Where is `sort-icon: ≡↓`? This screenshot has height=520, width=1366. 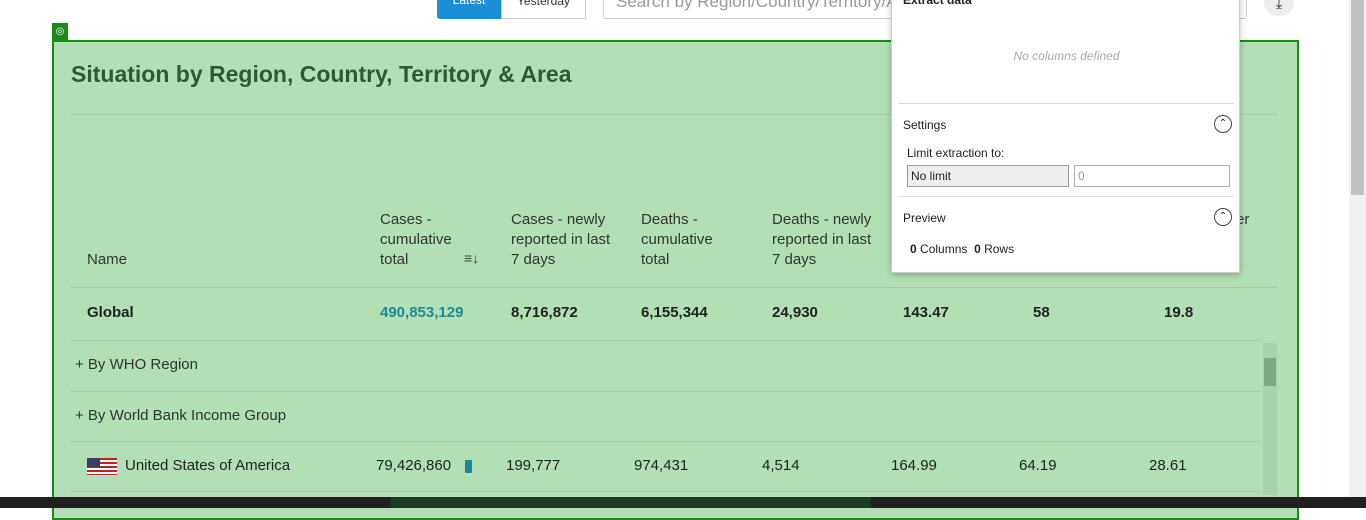
sort-icon: ≡↓ is located at coordinates (472, 258).